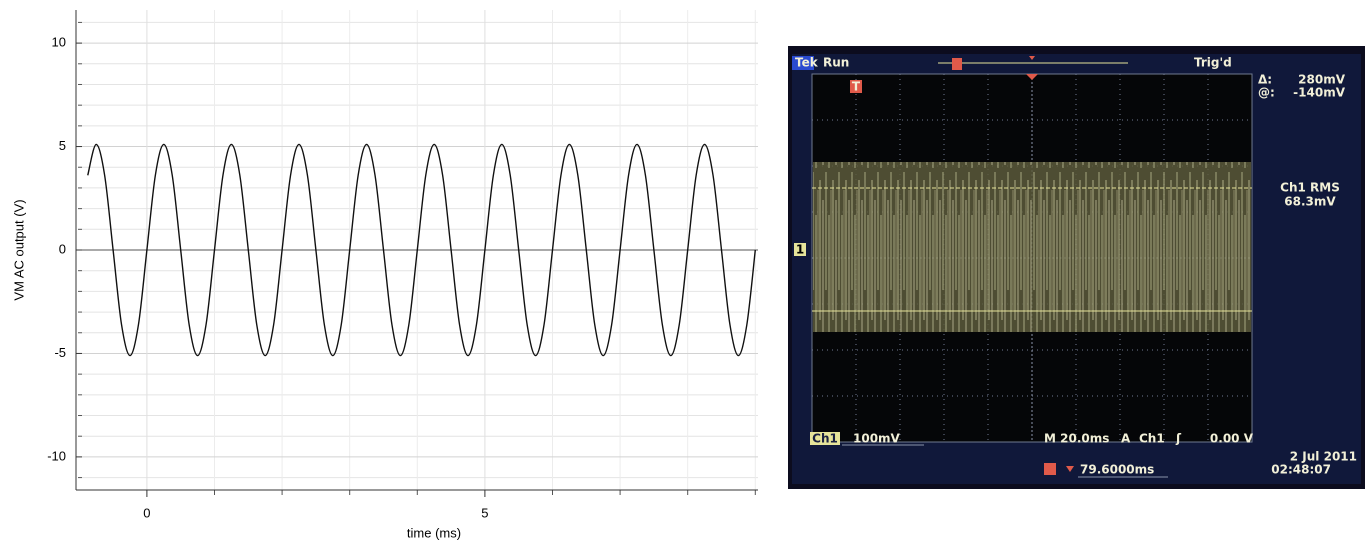 Image resolution: width=1365 pixels, height=544 pixels. Describe the element at coordinates (59, 42) in the screenshot. I see `y-tick-label: 10` at that location.